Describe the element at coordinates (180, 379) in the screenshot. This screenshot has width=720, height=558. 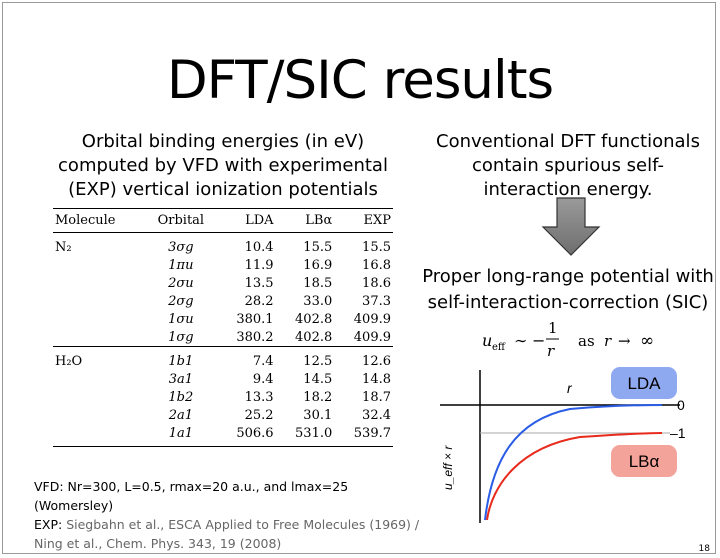
I see `cell-orbital: 3a1` at that location.